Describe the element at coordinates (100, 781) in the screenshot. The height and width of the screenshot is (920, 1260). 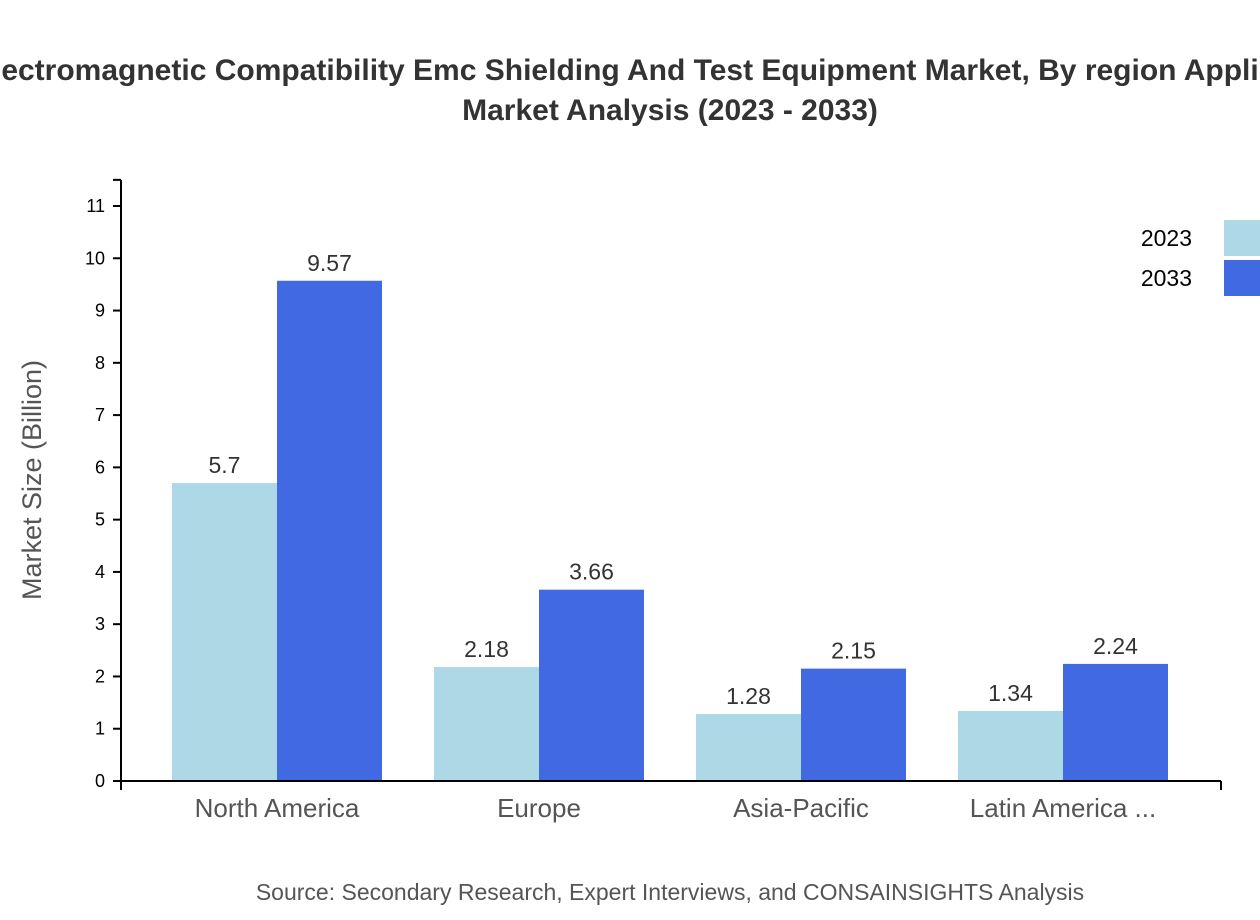
I see `y-tick-label: 0` at that location.